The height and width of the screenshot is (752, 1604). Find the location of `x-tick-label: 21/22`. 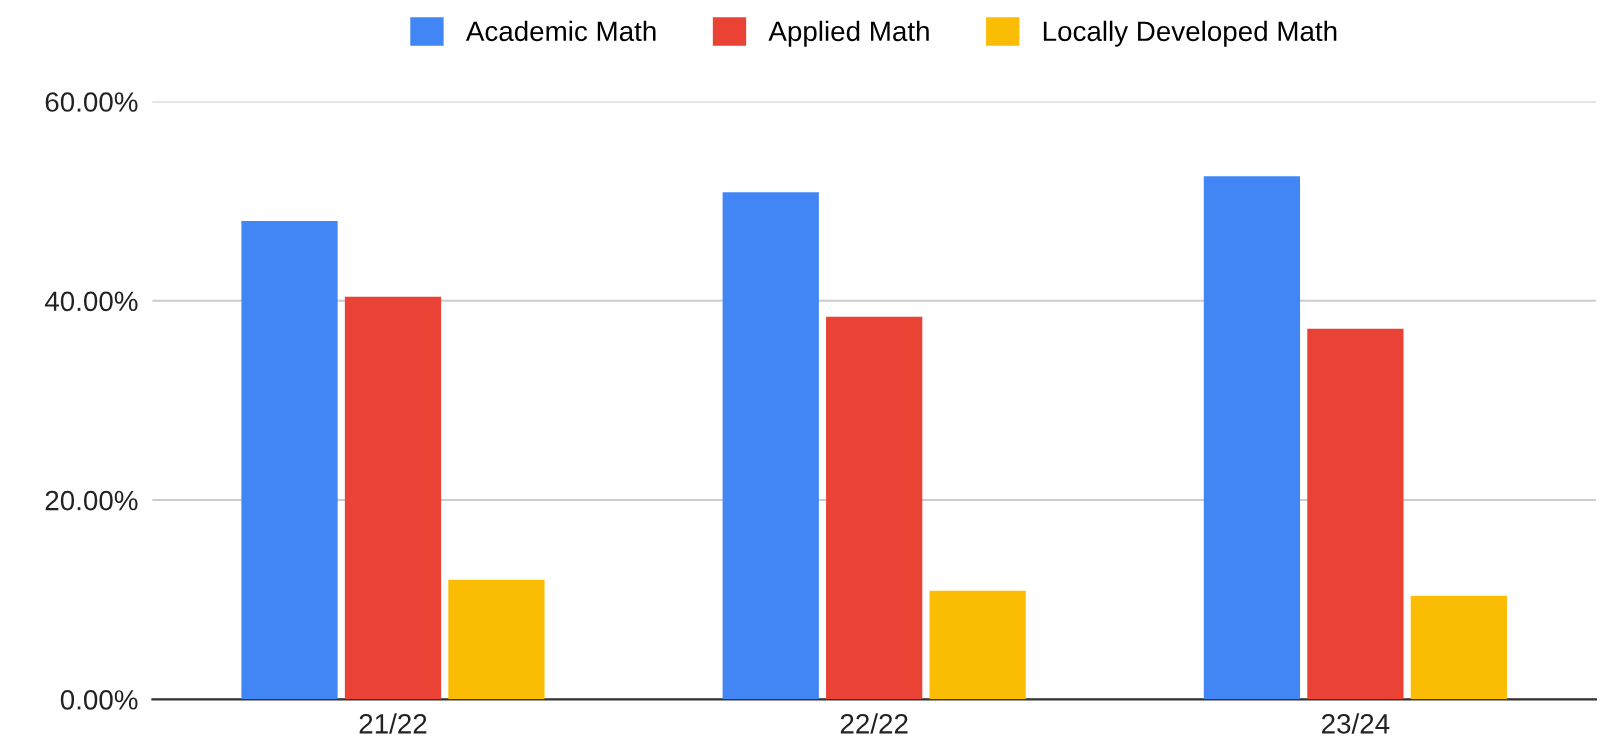

x-tick-label: 21/22 is located at coordinates (393, 723).